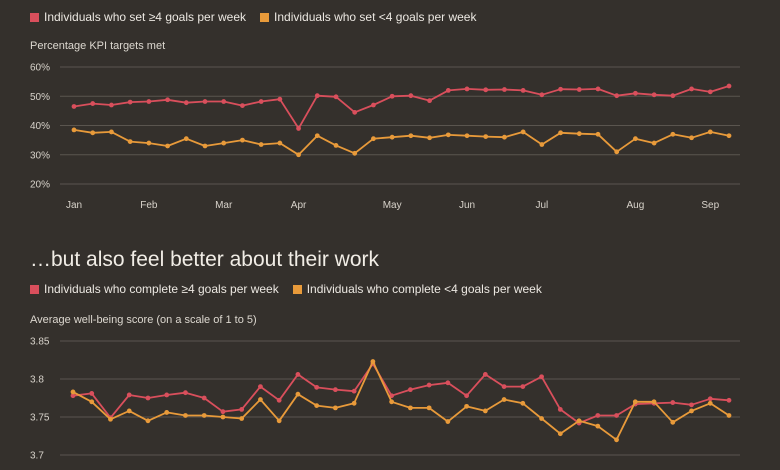 This screenshot has height=470, width=780. I want to click on chart2-title: …but also feel better about their work, so click(205, 259).